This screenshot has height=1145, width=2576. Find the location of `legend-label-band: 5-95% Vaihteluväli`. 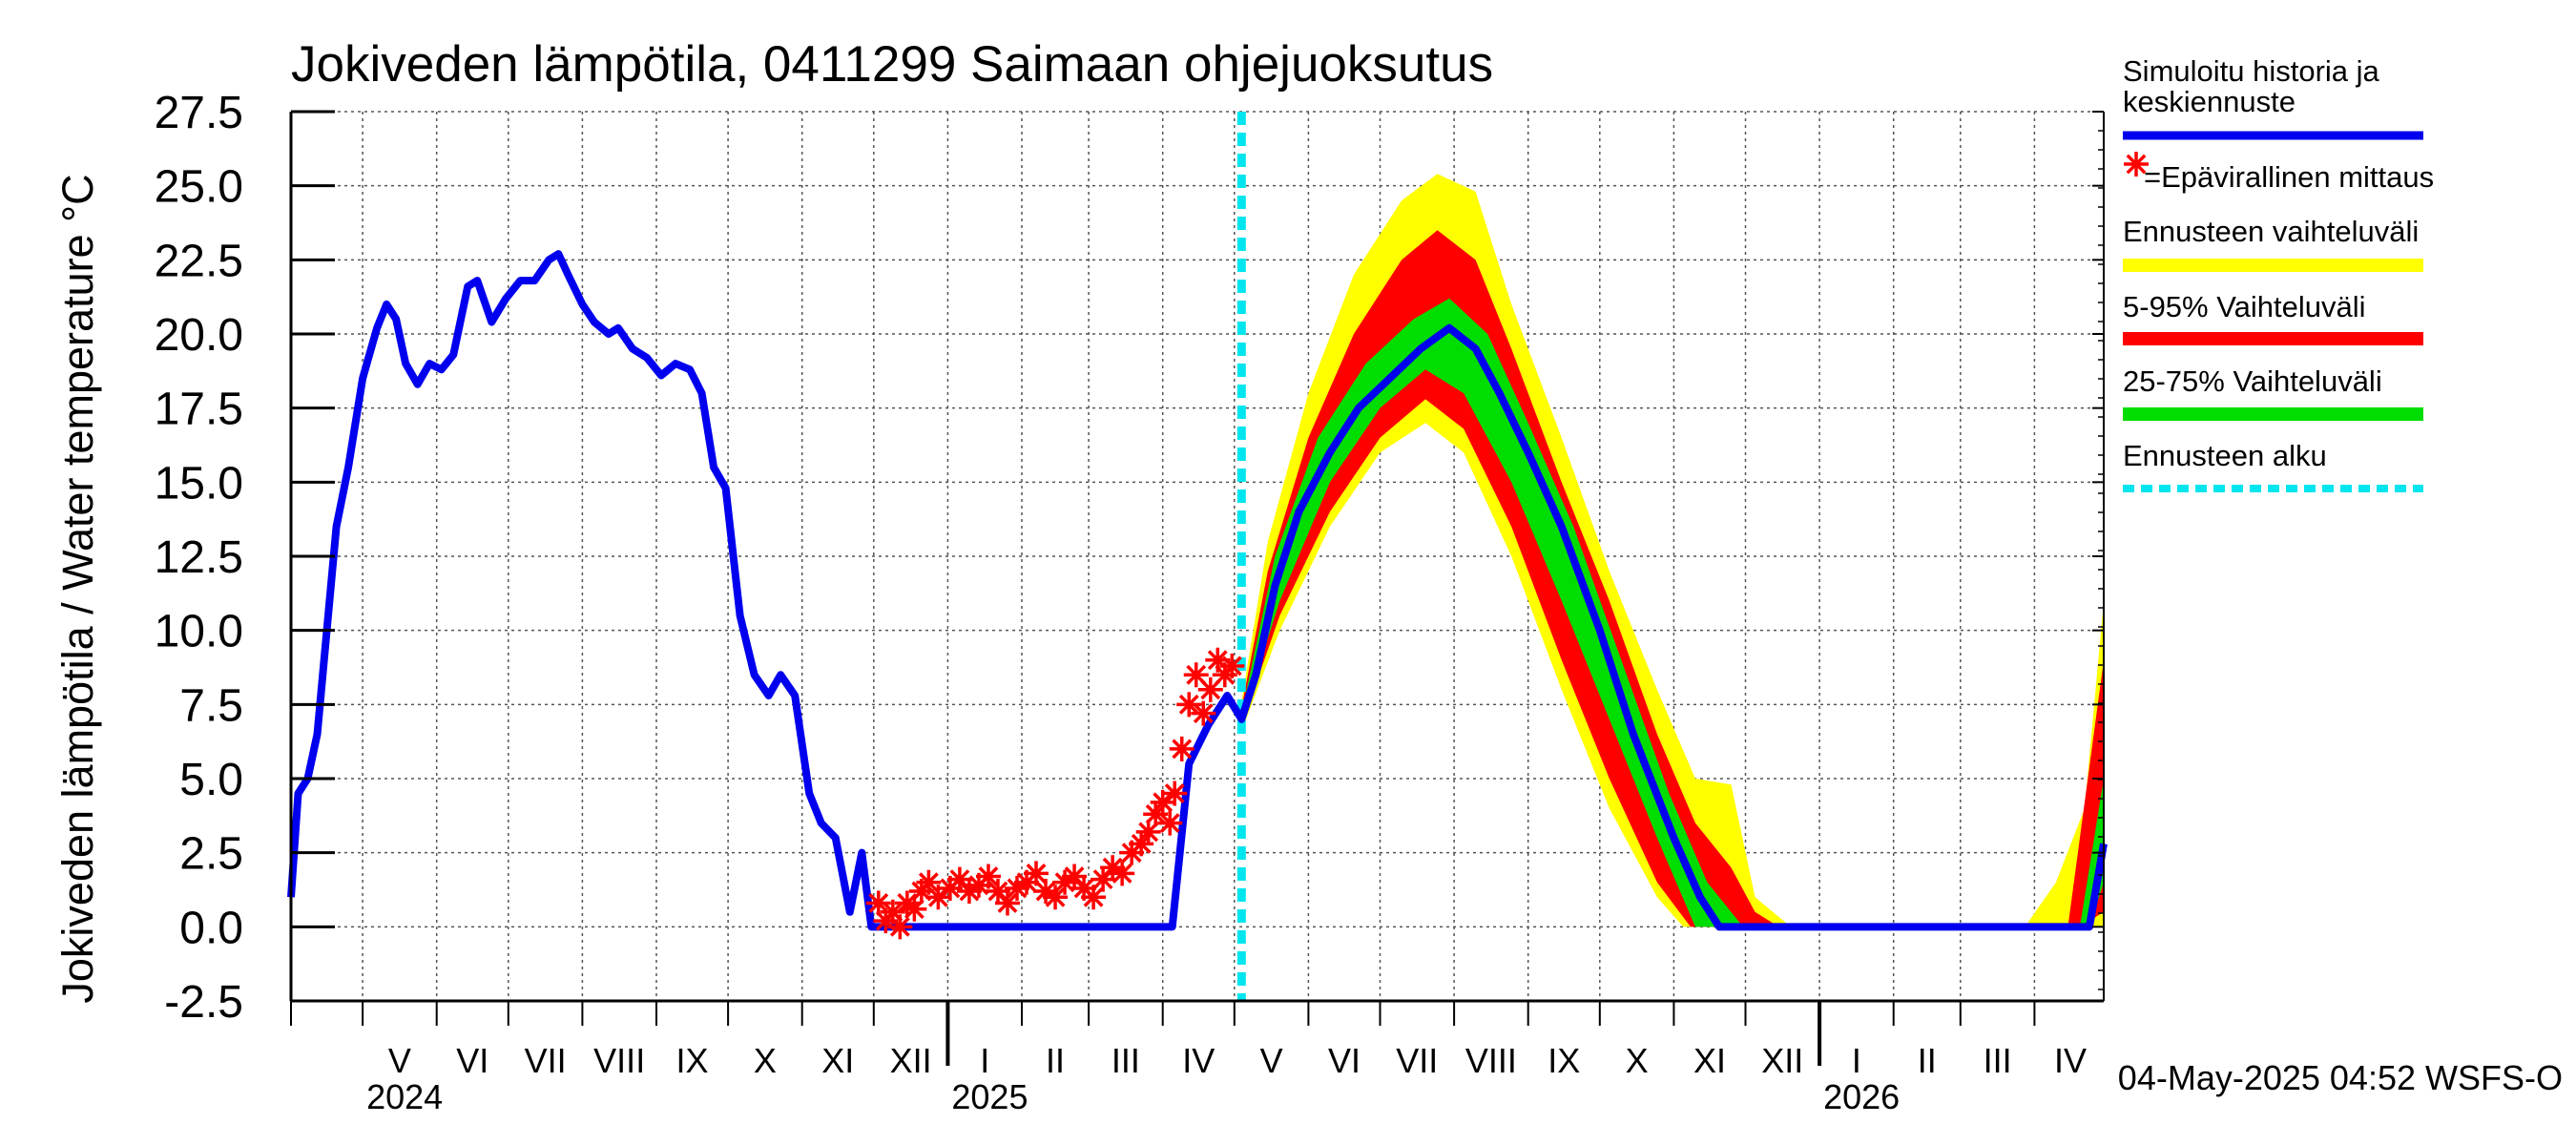

legend-label-band: 5-95% Vaihteluväli is located at coordinates (2244, 307).